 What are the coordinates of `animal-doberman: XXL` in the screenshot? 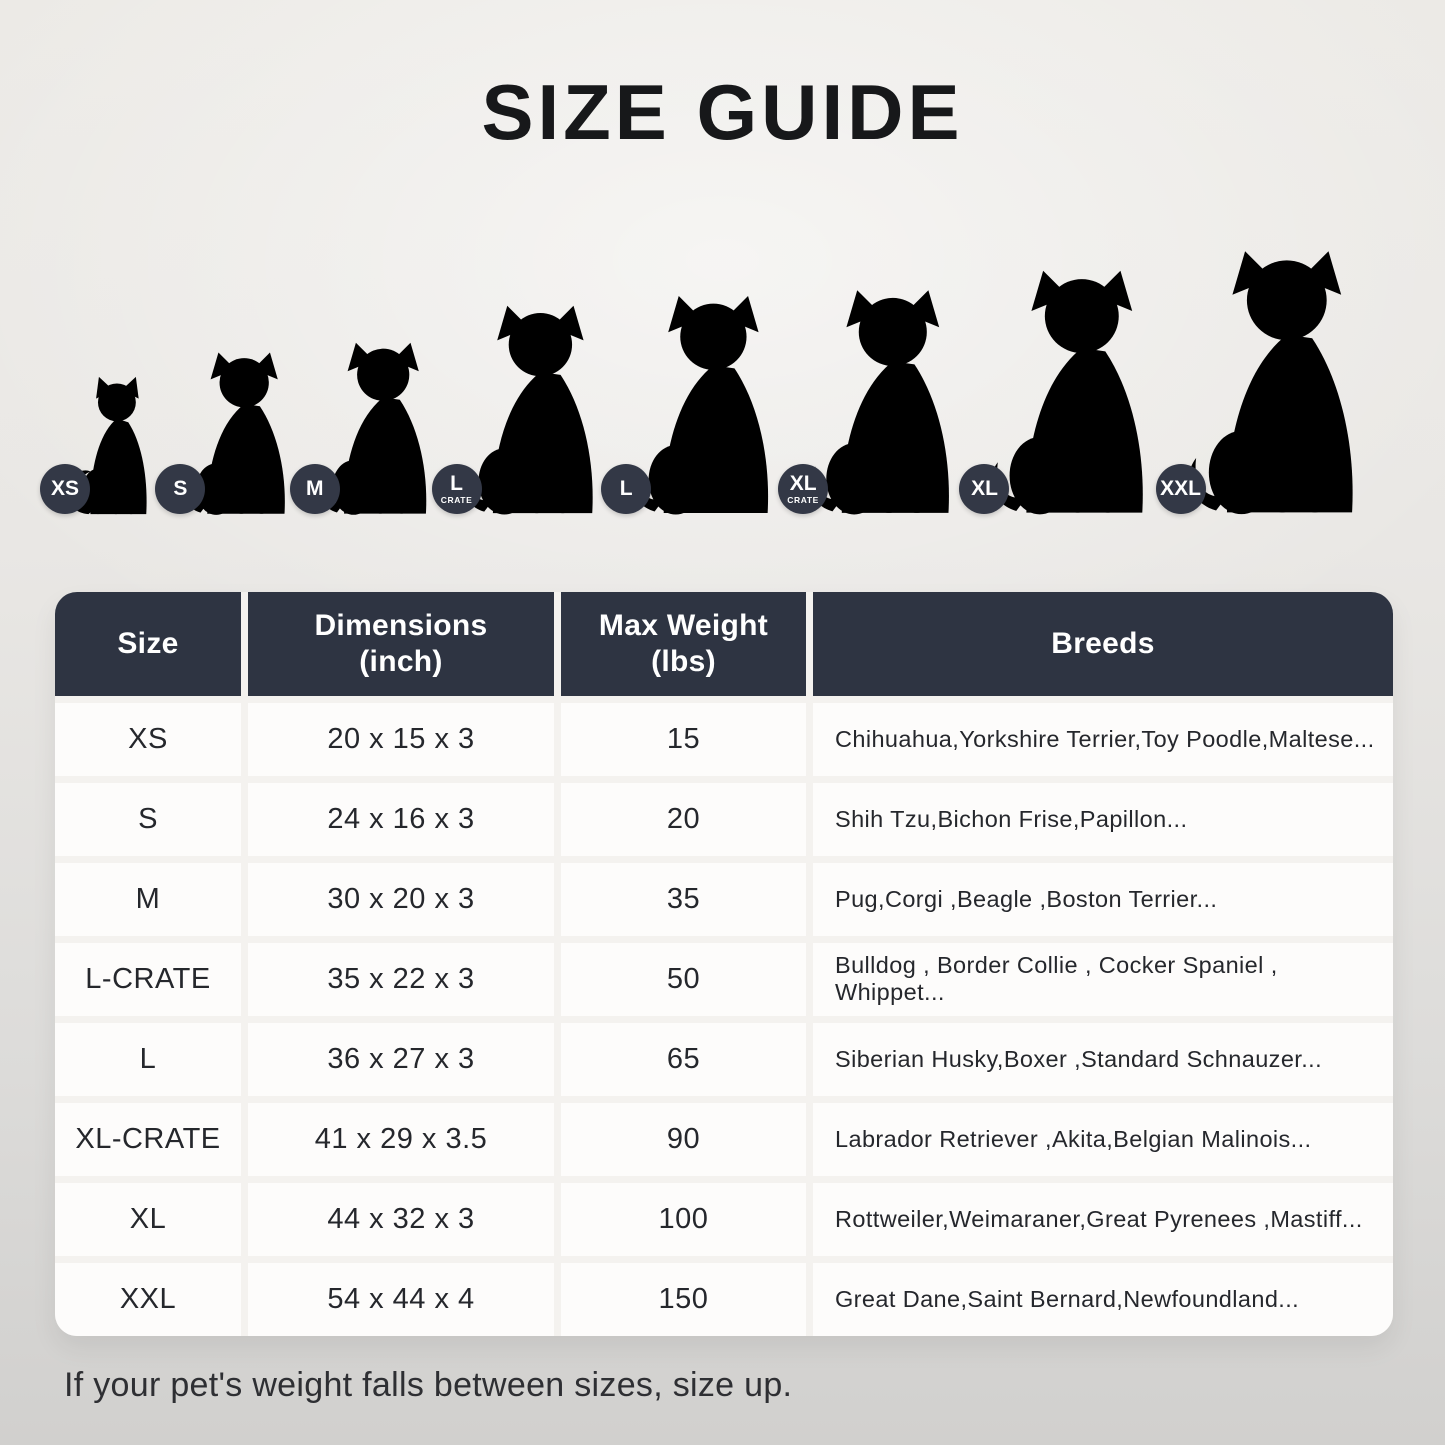 It's located at (1266, 380).